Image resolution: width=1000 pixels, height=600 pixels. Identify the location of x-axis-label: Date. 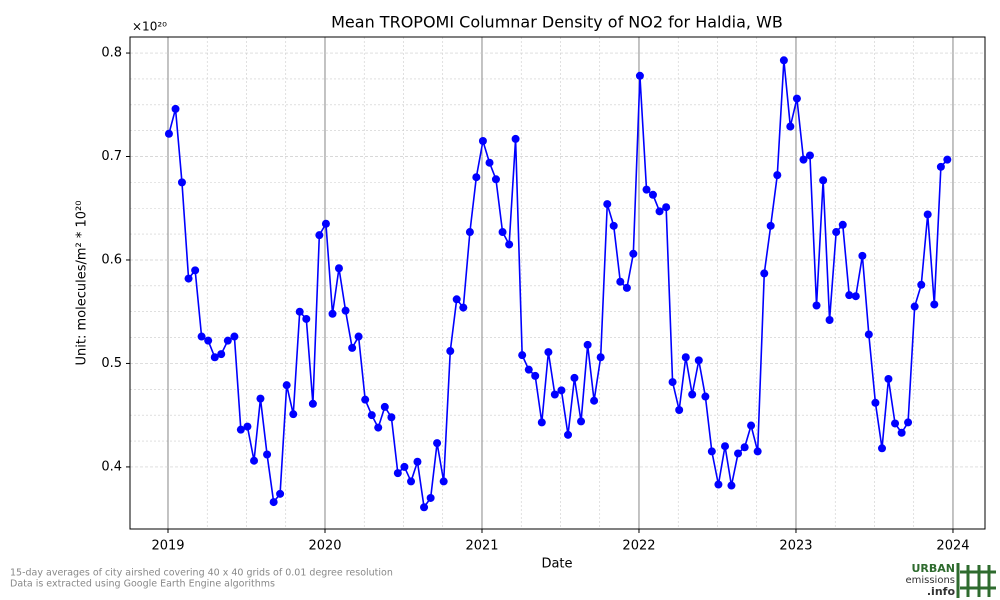
(556, 564).